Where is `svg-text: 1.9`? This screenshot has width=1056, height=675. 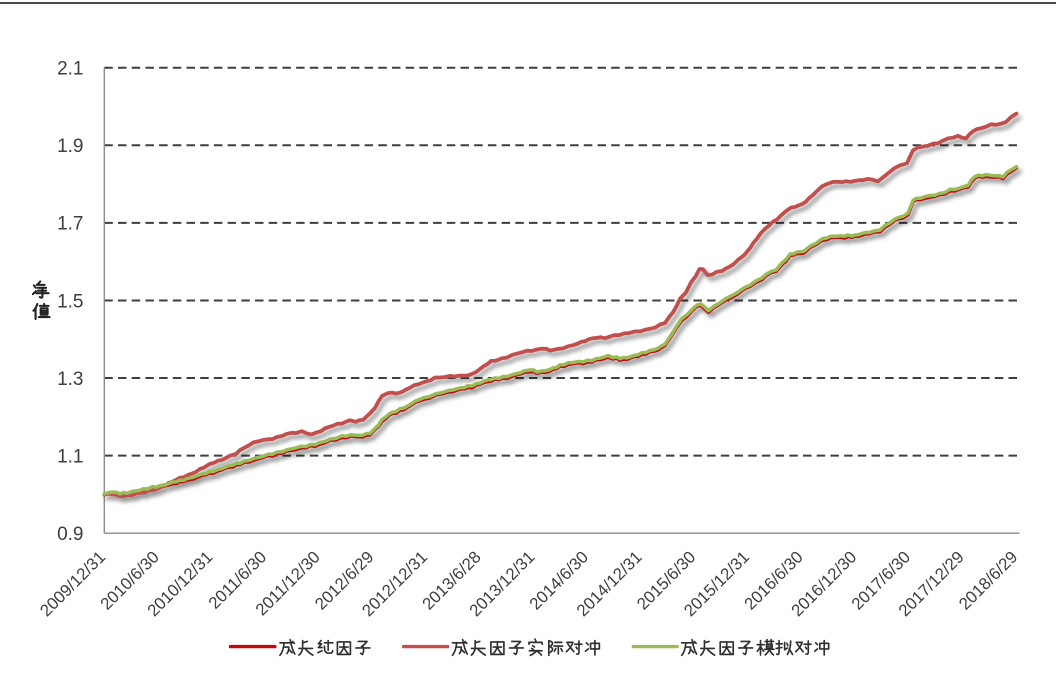 svg-text: 1.9 is located at coordinates (70, 146).